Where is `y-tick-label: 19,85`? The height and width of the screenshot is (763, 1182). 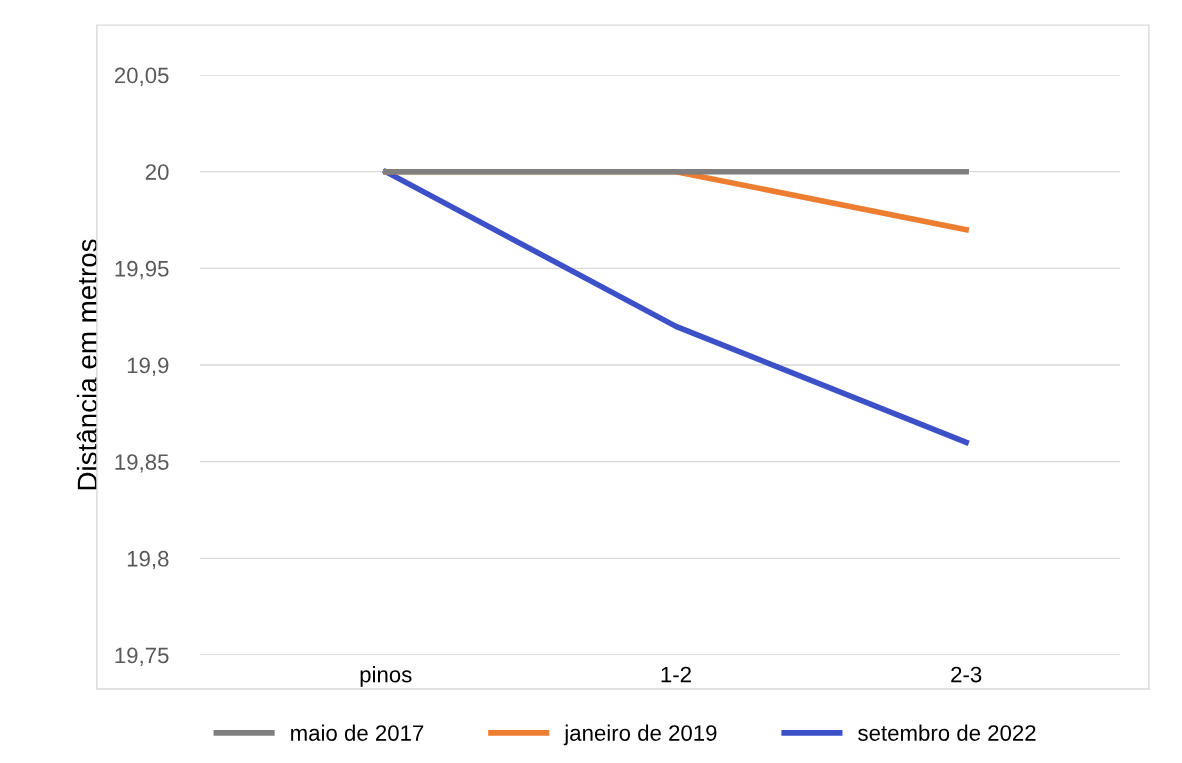 y-tick-label: 19,85 is located at coordinates (142, 463).